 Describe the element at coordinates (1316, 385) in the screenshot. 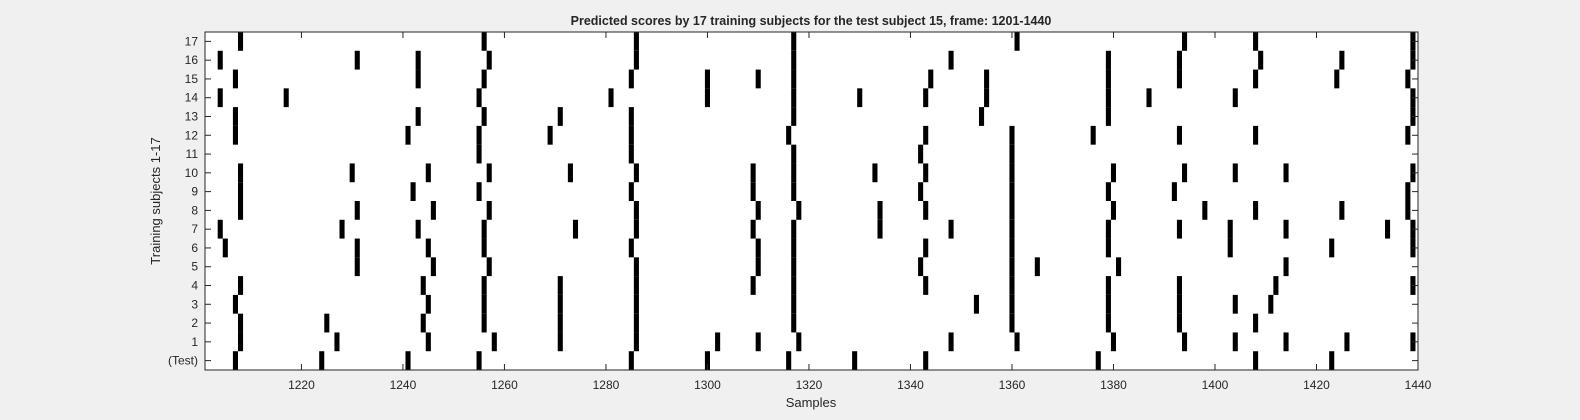

I see `x-tick-label: 1420` at that location.